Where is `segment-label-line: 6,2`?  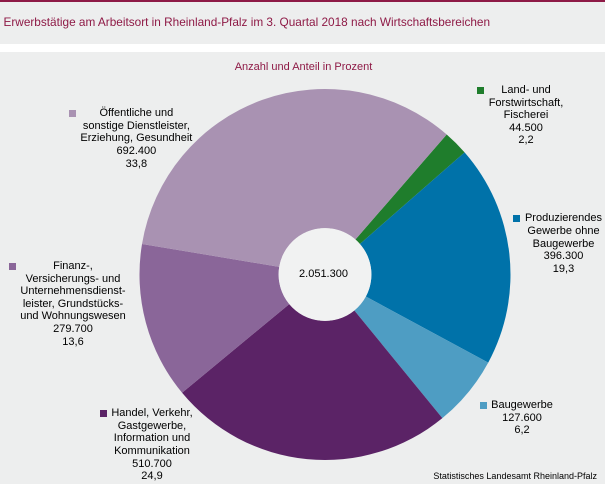 segment-label-line: 6,2 is located at coordinates (522, 430).